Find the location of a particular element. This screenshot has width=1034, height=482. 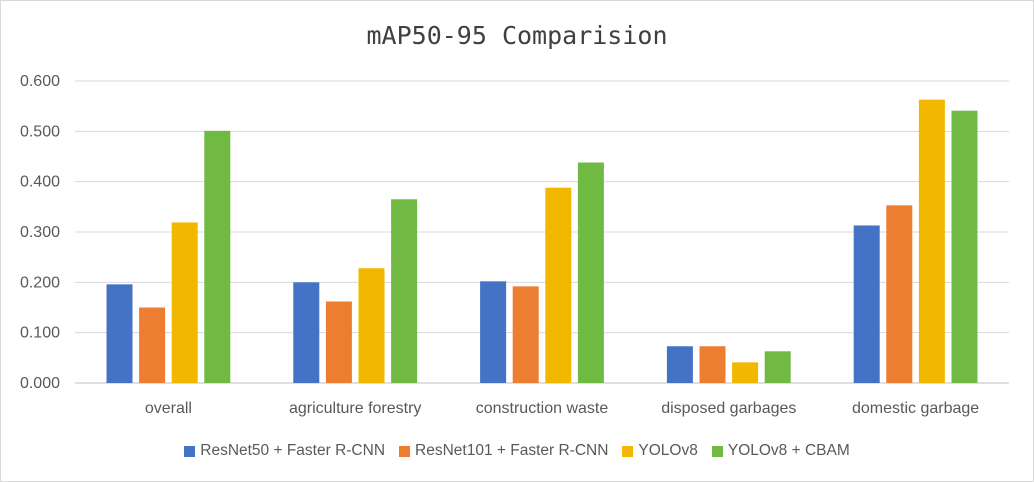

legend-item: YOLOv8 is located at coordinates (660, 451).